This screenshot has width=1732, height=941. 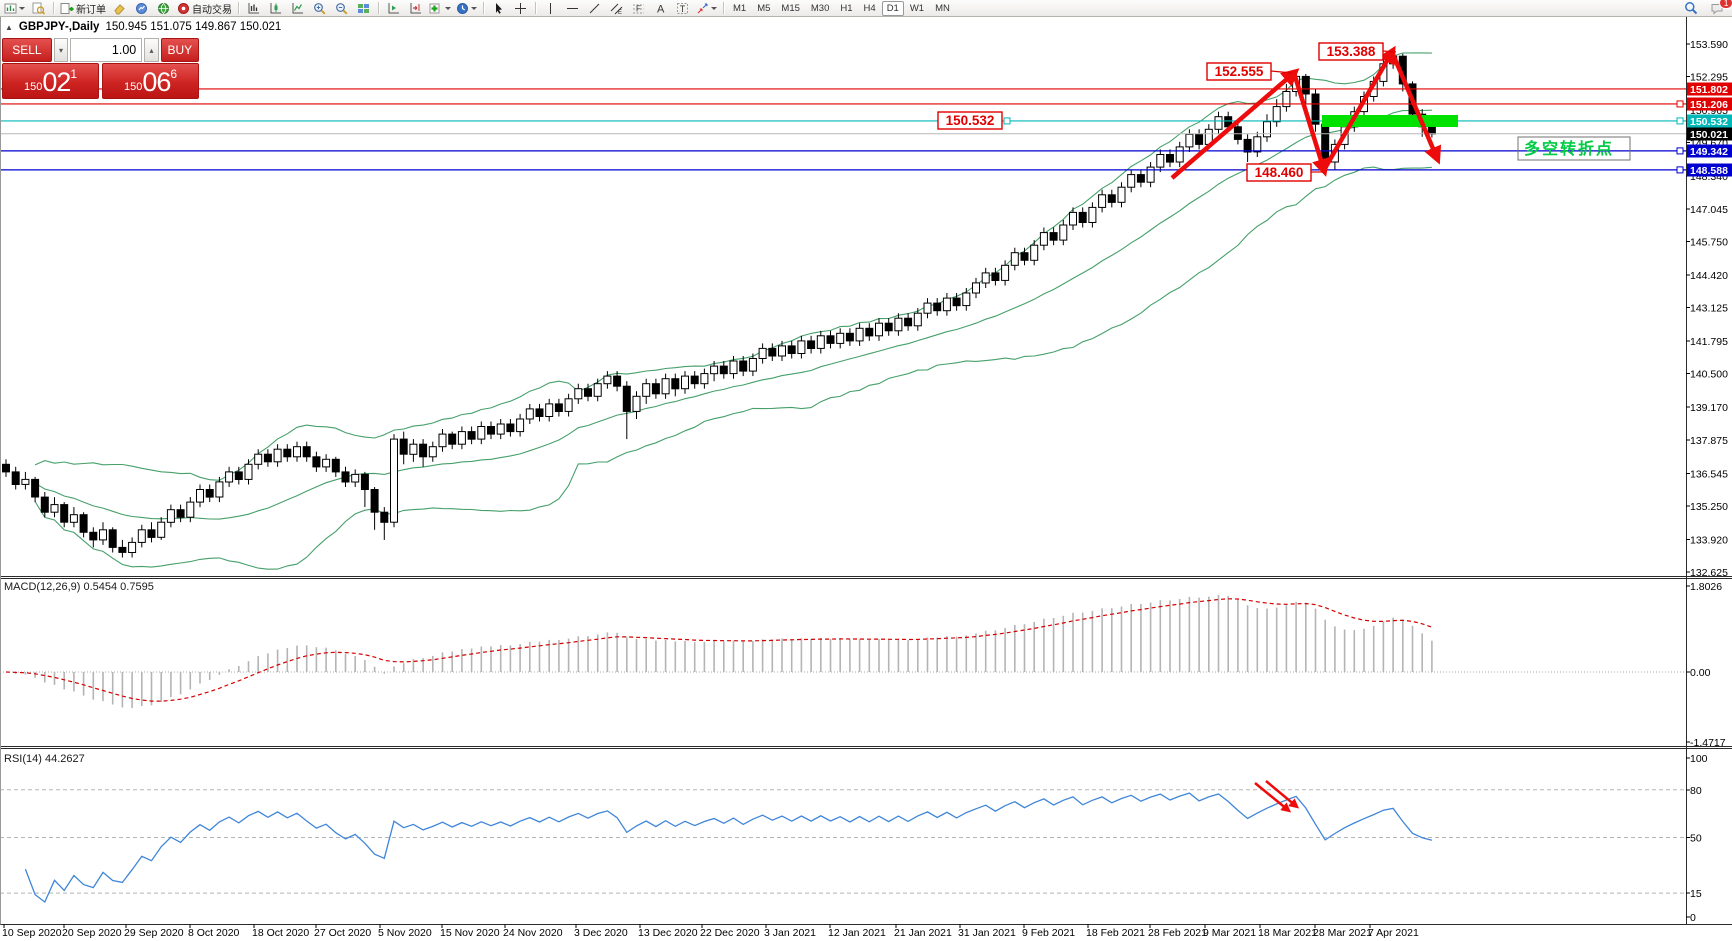 What do you see at coordinates (415, 8) in the screenshot?
I see `chart-shift-button` at bounding box center [415, 8].